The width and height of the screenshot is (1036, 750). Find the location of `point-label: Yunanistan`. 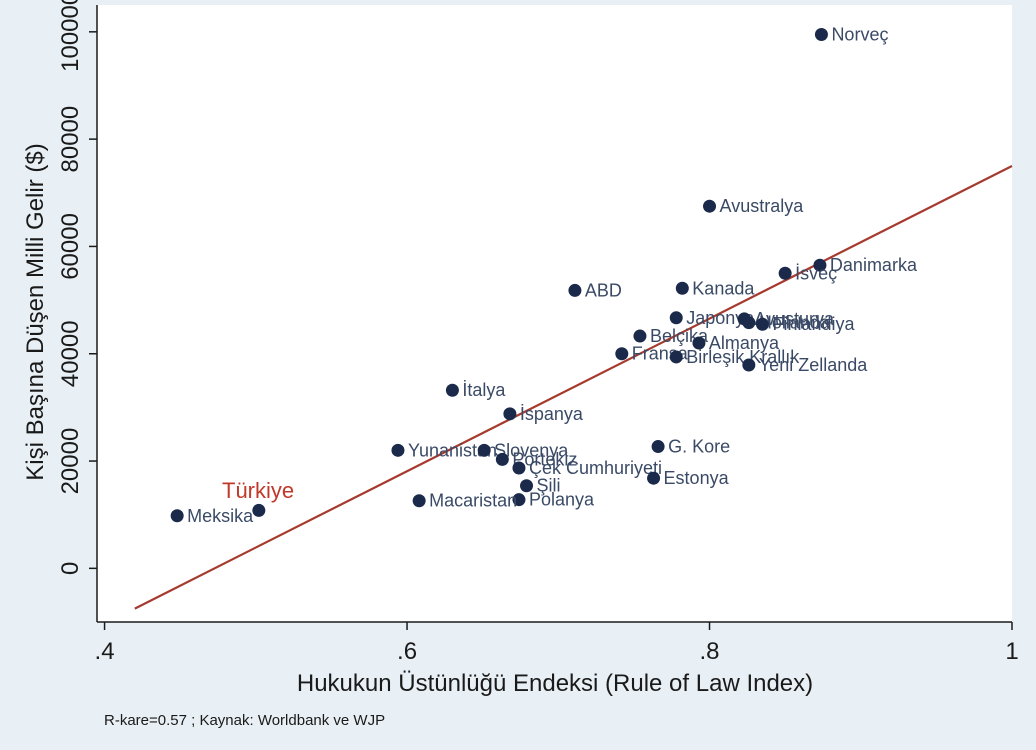

point-label: Yunanistan is located at coordinates (452, 450).